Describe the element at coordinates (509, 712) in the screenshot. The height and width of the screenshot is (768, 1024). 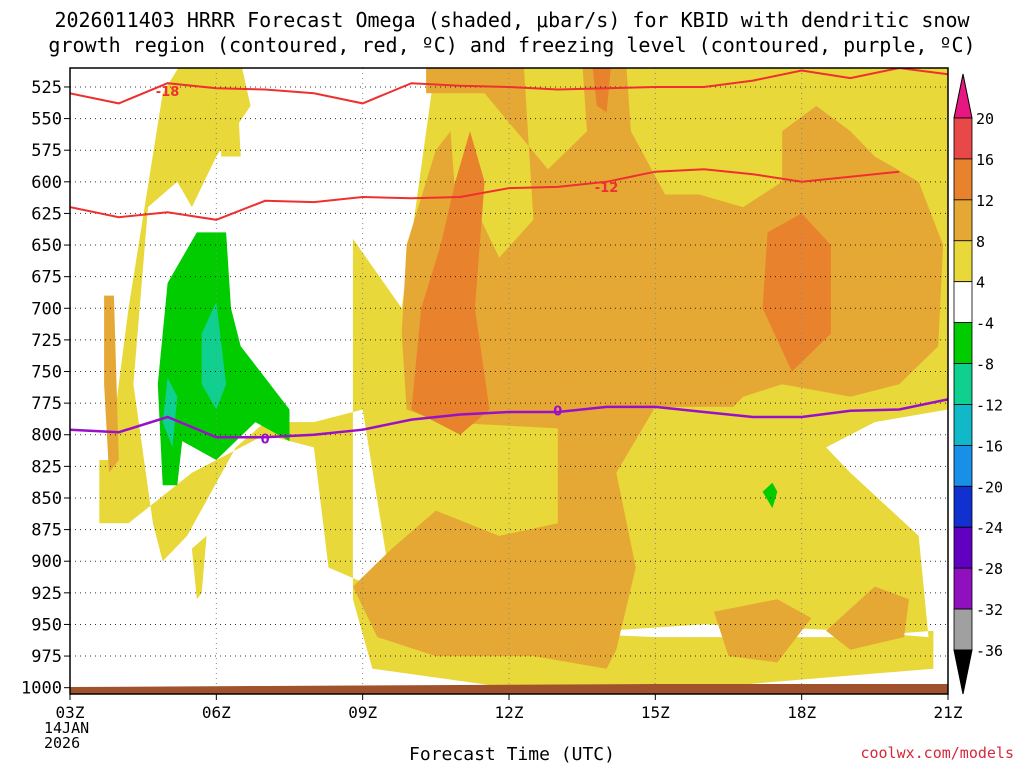
I see `x-tick-label-12Z: 12Z` at that location.